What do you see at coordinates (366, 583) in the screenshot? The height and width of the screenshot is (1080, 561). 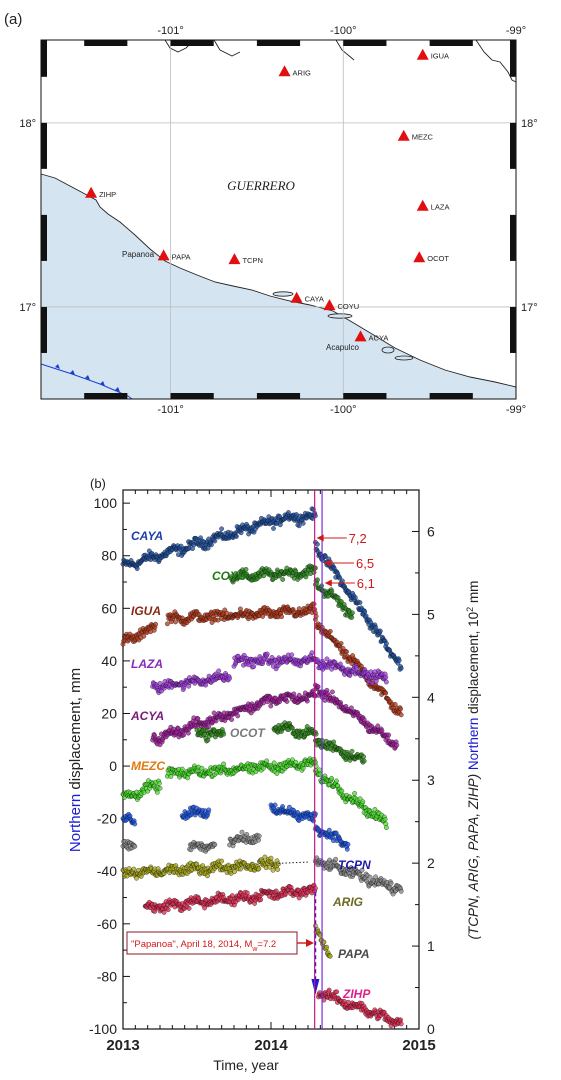 I see `earthquake-magnitude-label: 6,1` at bounding box center [366, 583].